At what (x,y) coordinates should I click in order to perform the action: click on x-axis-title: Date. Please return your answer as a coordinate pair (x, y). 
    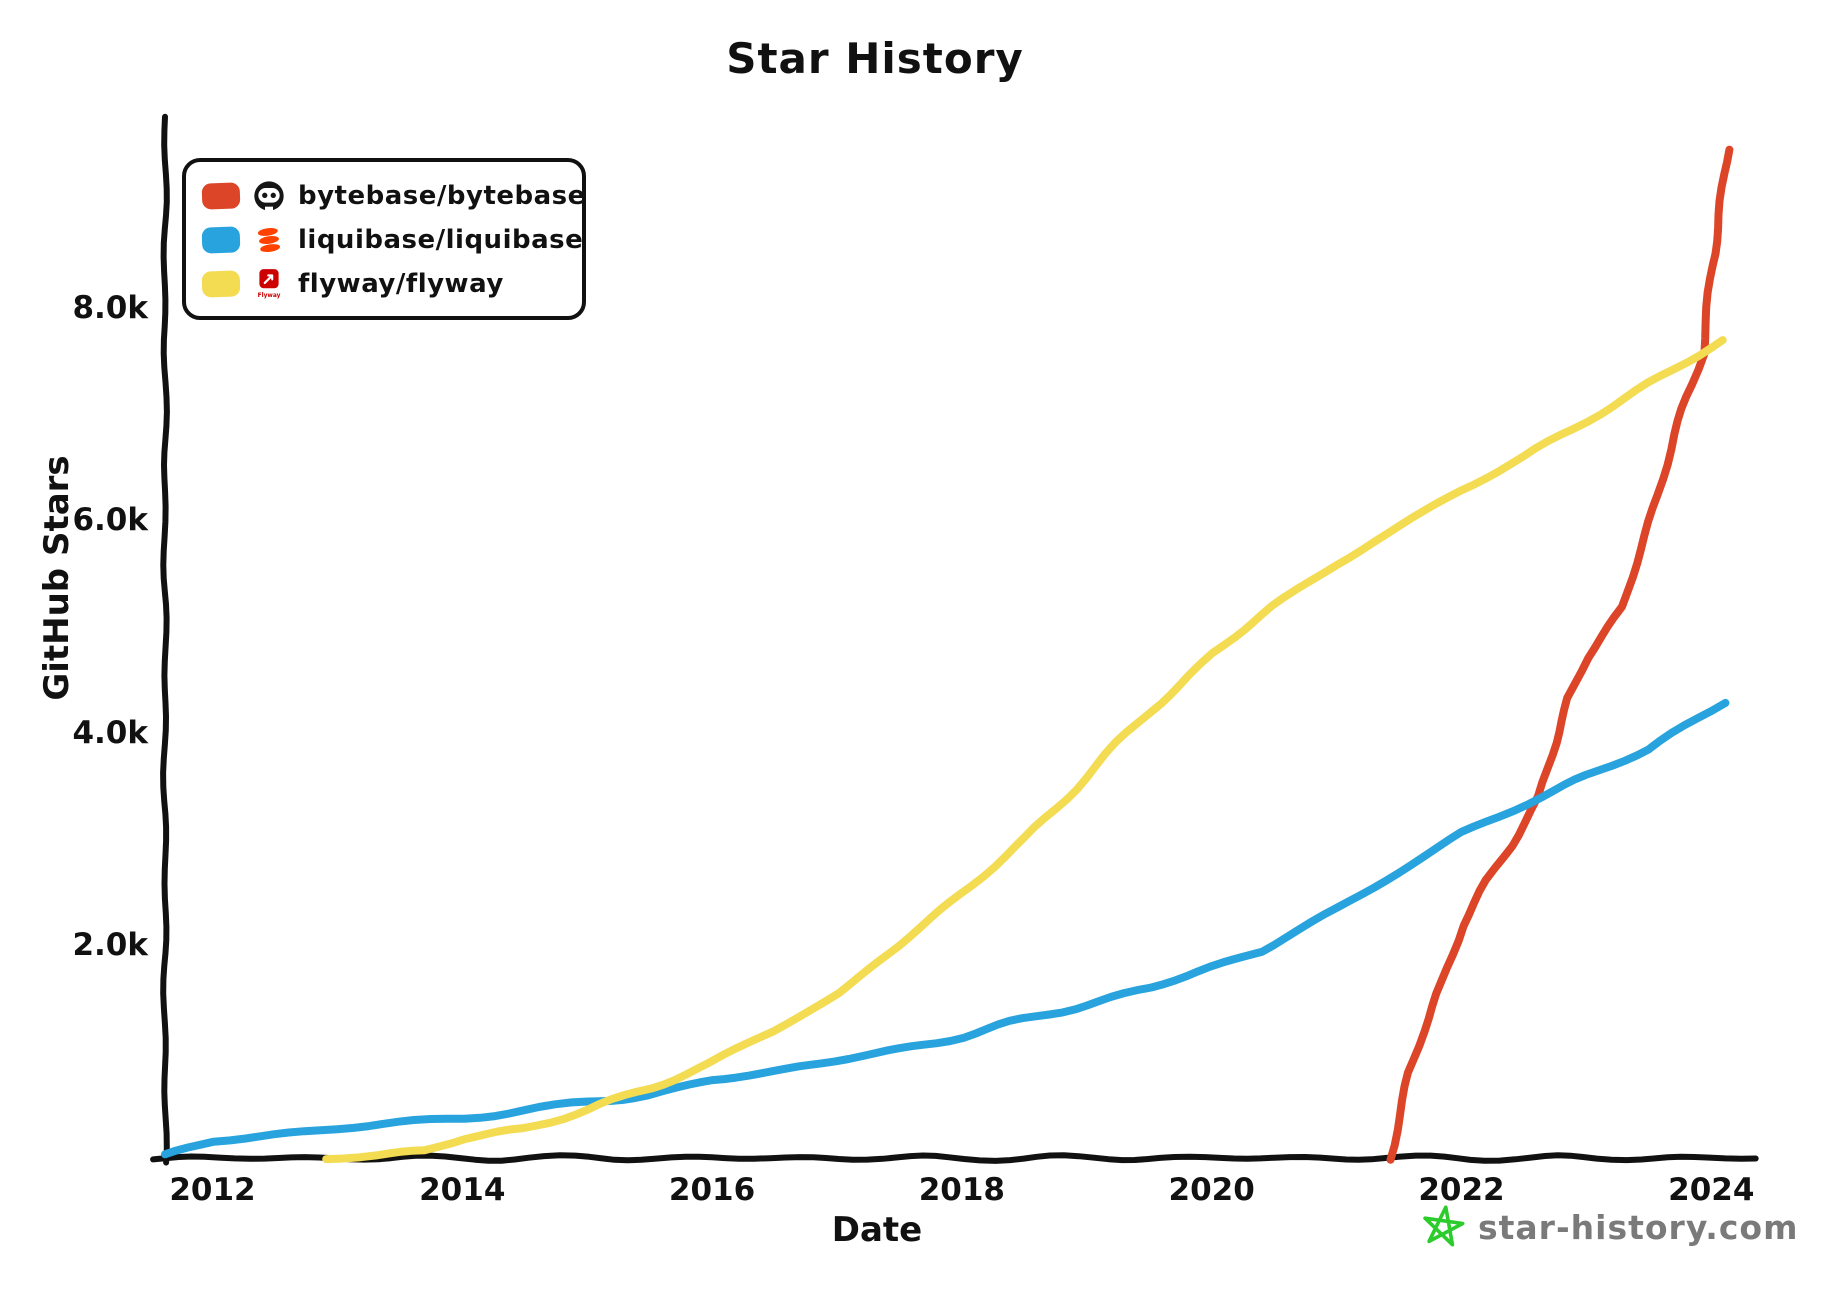
    Looking at the image, I should click on (877, 1230).